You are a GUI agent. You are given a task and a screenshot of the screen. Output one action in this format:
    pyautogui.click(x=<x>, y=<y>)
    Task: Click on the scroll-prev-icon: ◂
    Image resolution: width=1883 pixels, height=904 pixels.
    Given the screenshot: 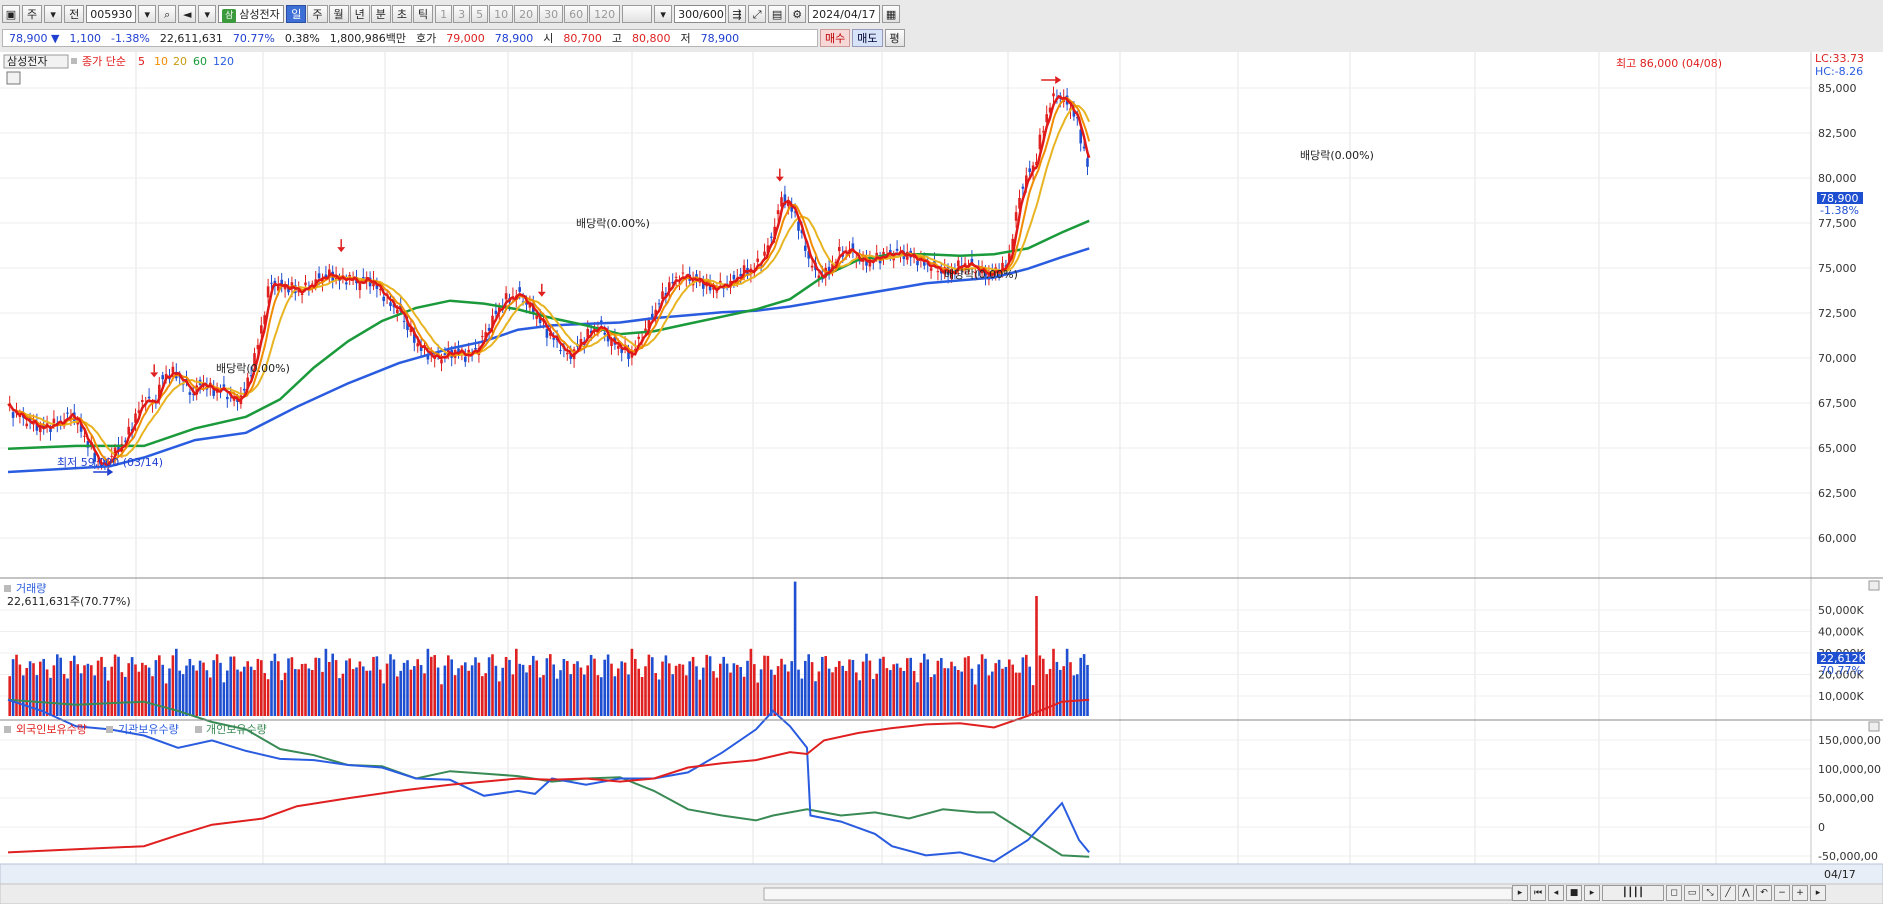 What is the action you would take?
    pyautogui.click(x=1556, y=893)
    